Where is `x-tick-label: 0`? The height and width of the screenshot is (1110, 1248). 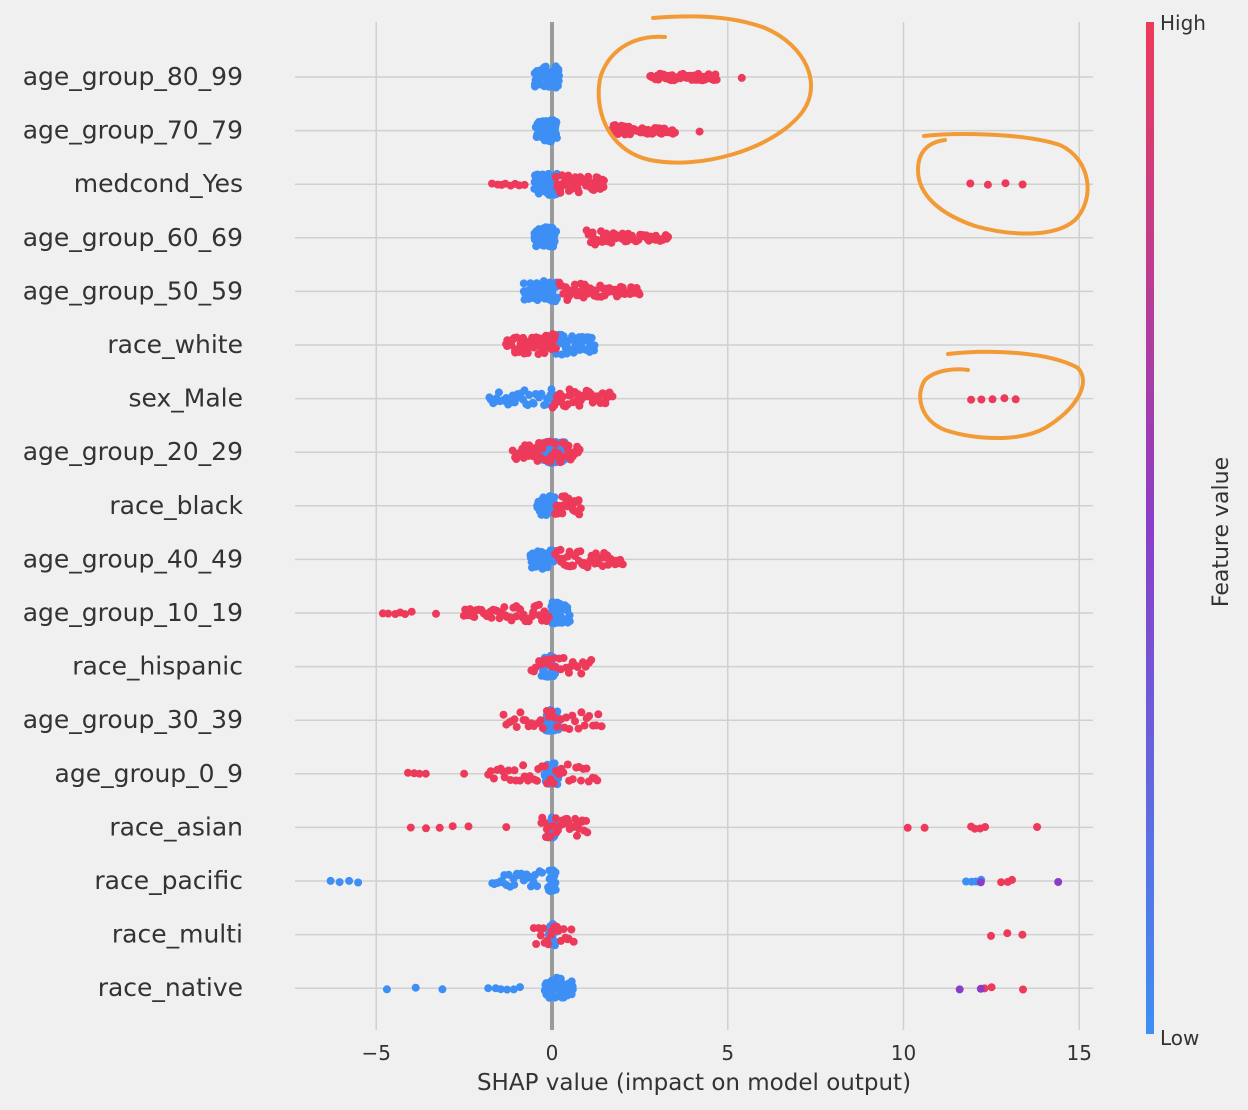 x-tick-label: 0 is located at coordinates (552, 1053).